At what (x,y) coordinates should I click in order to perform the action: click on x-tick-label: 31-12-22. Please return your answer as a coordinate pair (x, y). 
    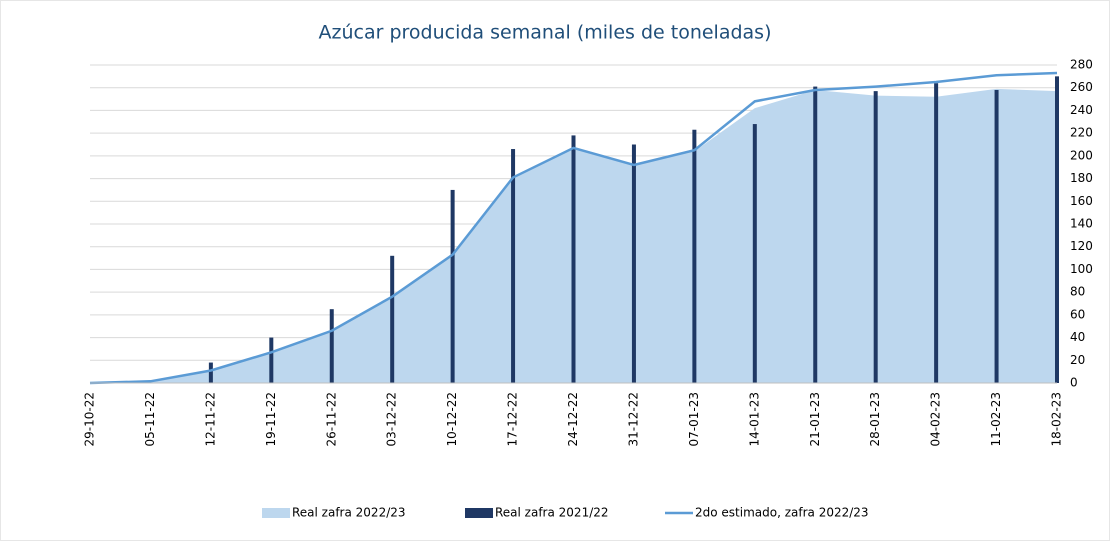
    Looking at the image, I should click on (633, 419).